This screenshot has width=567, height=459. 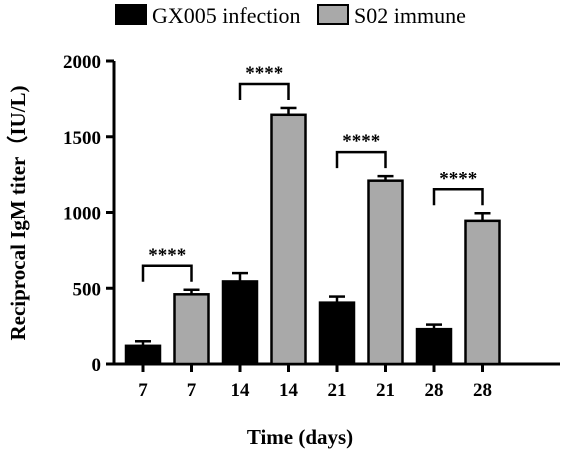 What do you see at coordinates (97, 365) in the screenshot?
I see `y-tick-label: 0` at bounding box center [97, 365].